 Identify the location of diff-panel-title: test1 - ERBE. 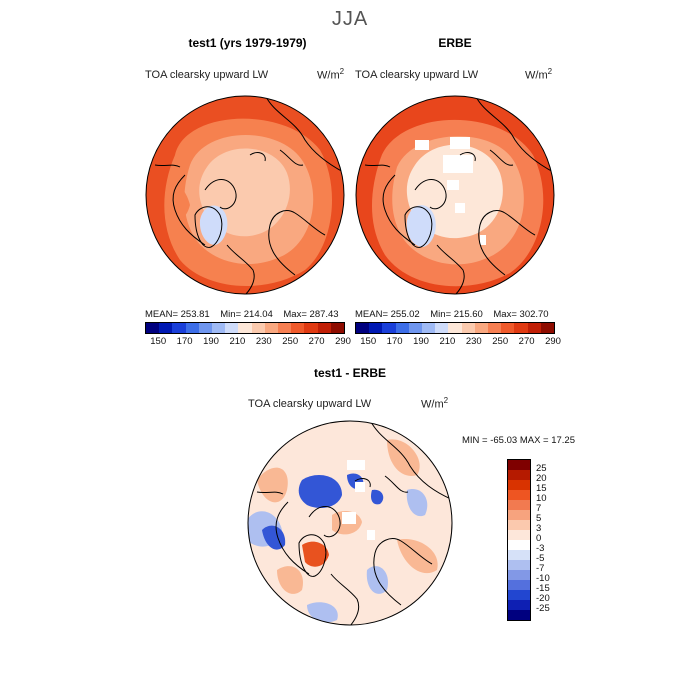
(350, 373).